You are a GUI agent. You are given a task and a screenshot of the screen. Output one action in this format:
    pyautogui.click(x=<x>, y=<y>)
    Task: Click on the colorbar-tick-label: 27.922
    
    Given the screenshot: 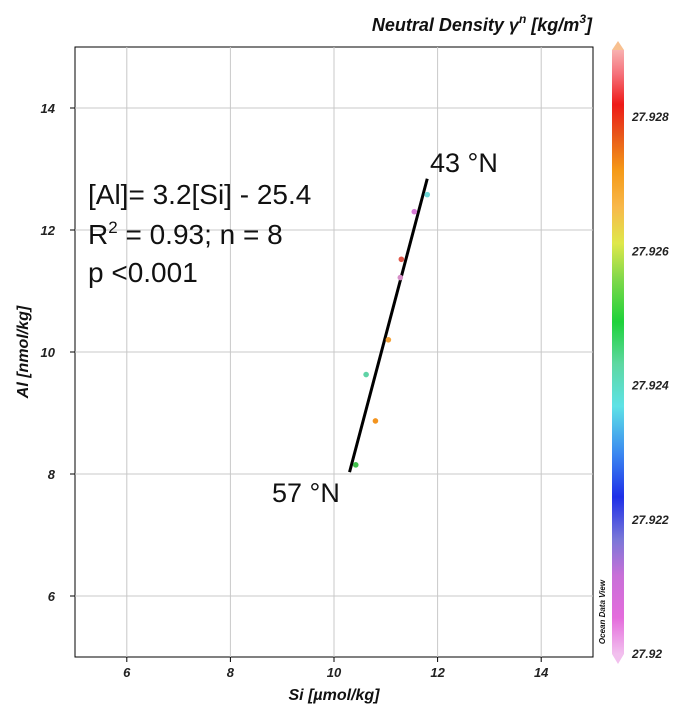 What is the action you would take?
    pyautogui.click(x=650, y=520)
    